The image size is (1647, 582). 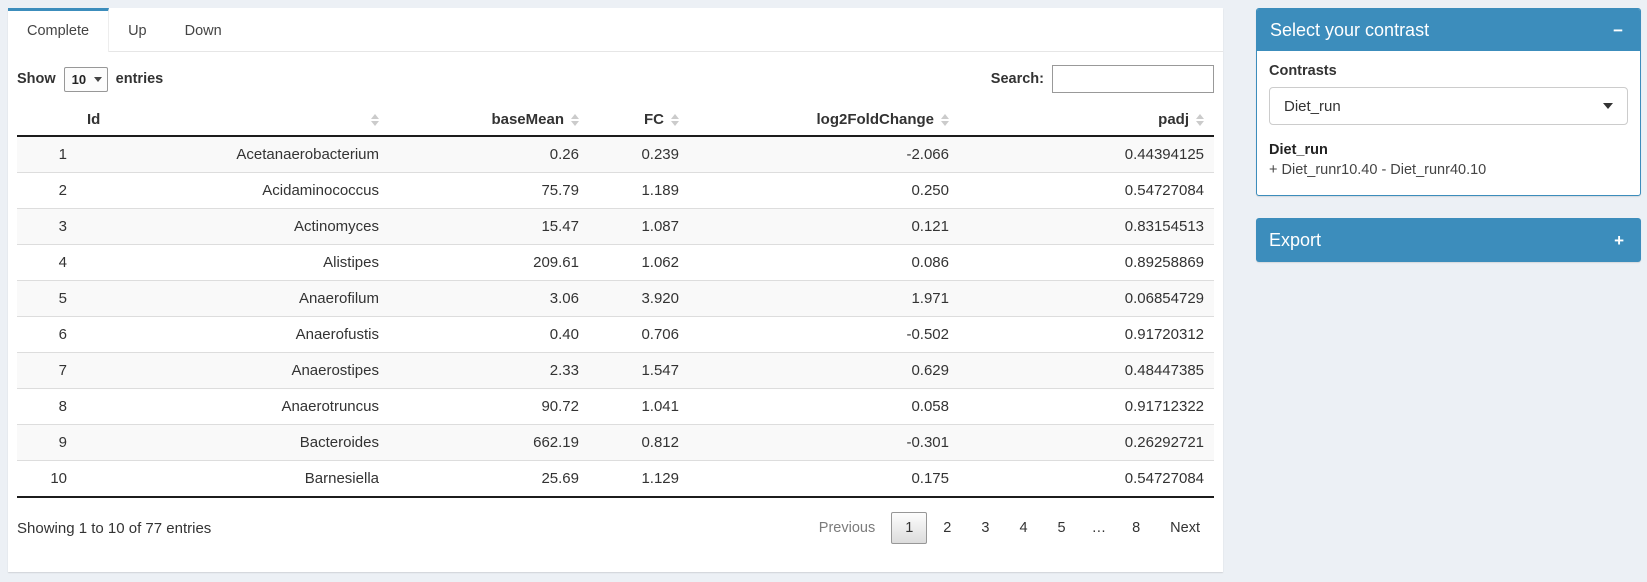 What do you see at coordinates (909, 528) in the screenshot?
I see `pagination-page: 1` at bounding box center [909, 528].